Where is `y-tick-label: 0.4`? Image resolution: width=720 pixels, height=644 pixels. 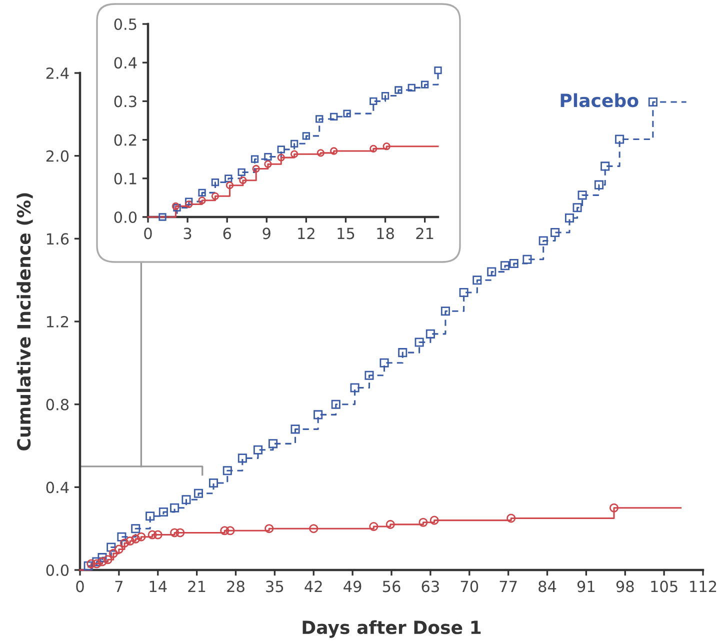
y-tick-label: 0.4 is located at coordinates (125, 63).